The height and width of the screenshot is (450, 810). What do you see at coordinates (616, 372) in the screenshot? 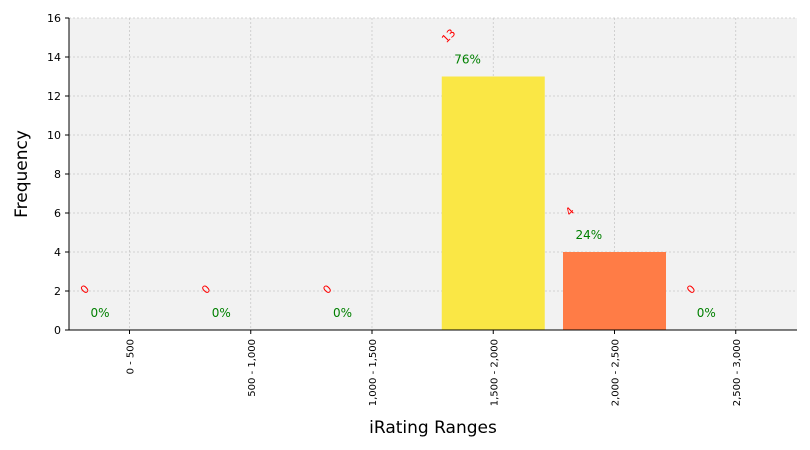
I see `x-tick-label: 2,000 - 2,500` at bounding box center [616, 372].